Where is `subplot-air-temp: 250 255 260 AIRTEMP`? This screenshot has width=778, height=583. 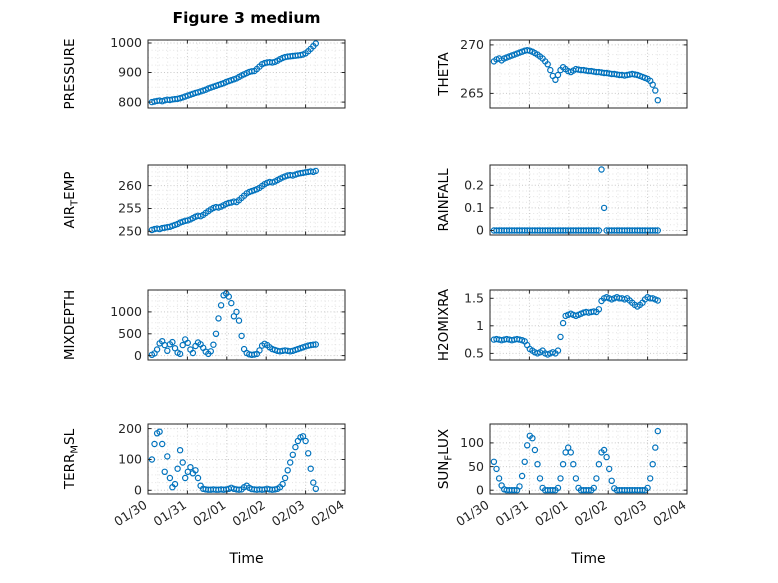
subplot-air-temp: 250 255 260 AIRTEMP is located at coordinates (204, 201).